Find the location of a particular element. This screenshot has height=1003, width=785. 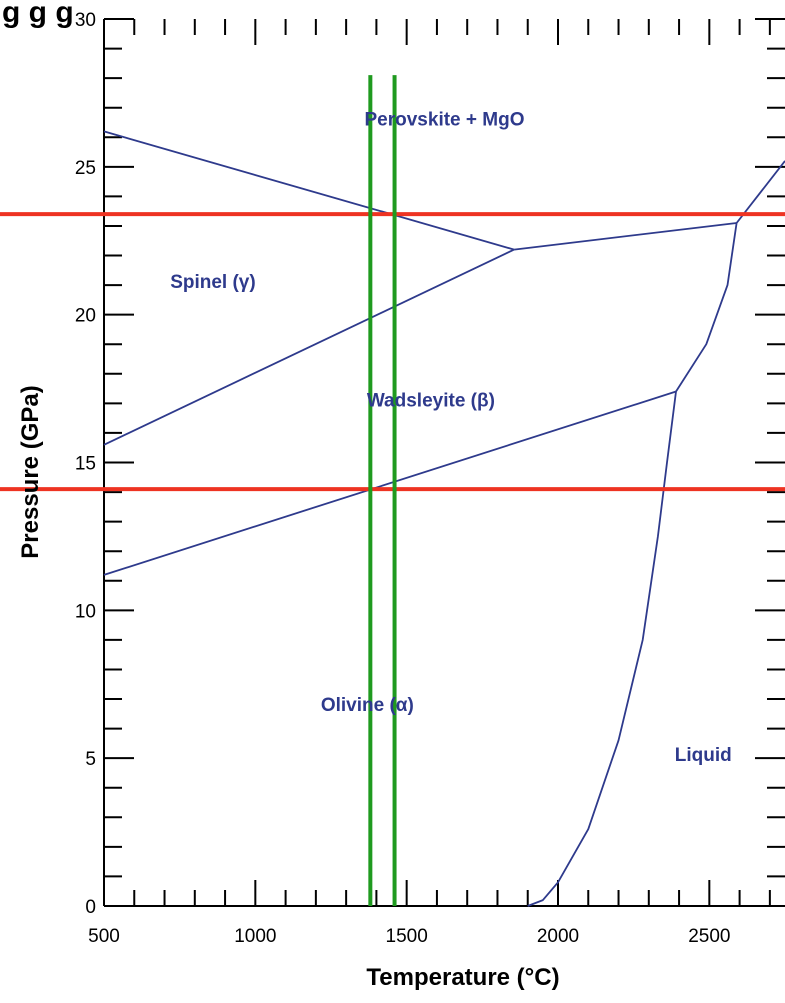

x-tick-label: 2000 is located at coordinates (558, 936).